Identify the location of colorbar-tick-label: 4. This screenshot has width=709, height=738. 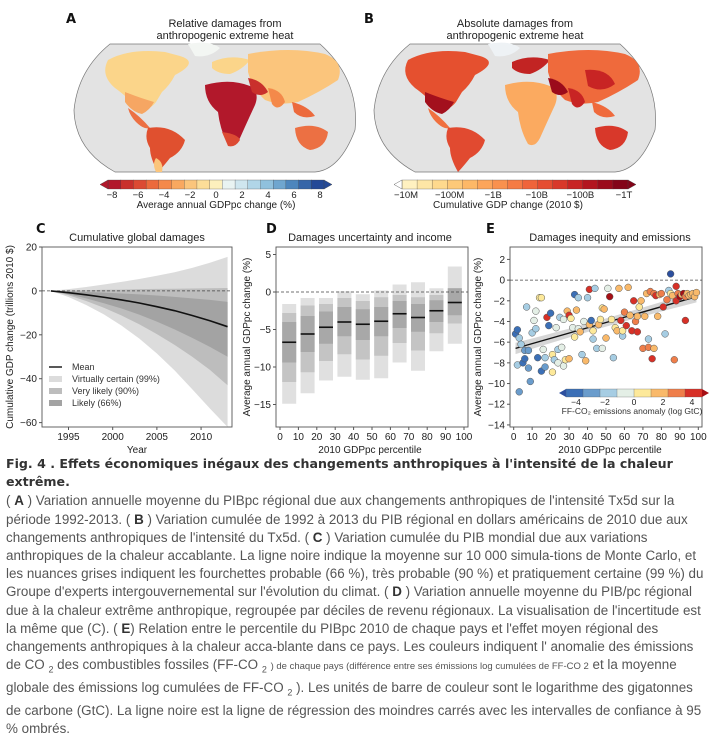
(692, 402).